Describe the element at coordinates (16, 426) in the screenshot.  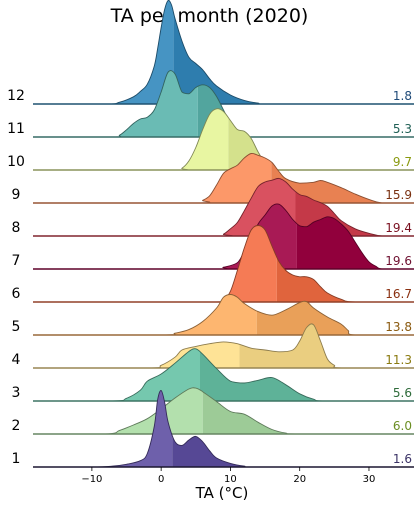
I see `month-label-2: 2` at that location.